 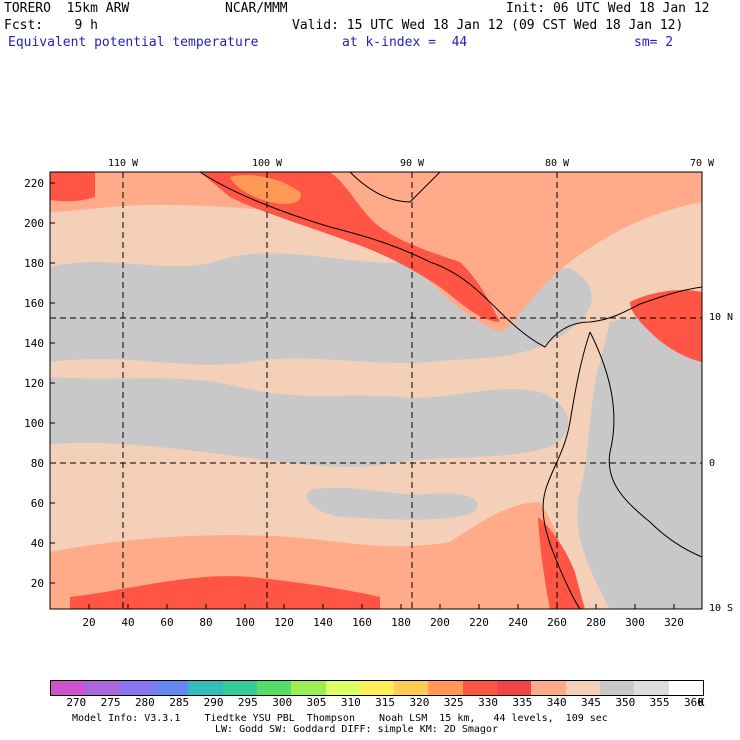 I want to click on bottom-tick-label: 240, so click(x=518, y=622).